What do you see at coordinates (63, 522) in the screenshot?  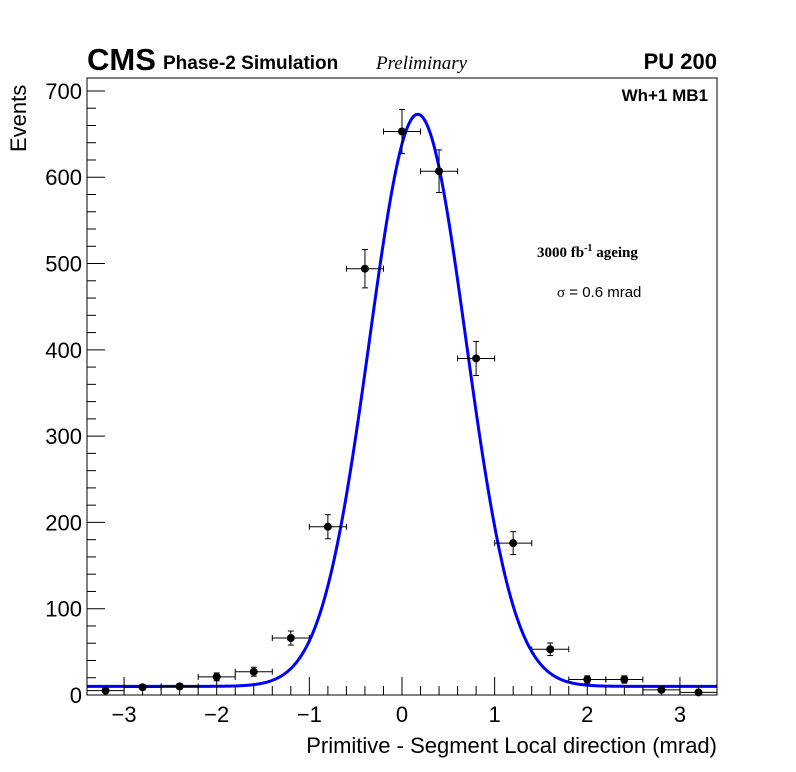 I see `y-tick-label: 200` at bounding box center [63, 522].